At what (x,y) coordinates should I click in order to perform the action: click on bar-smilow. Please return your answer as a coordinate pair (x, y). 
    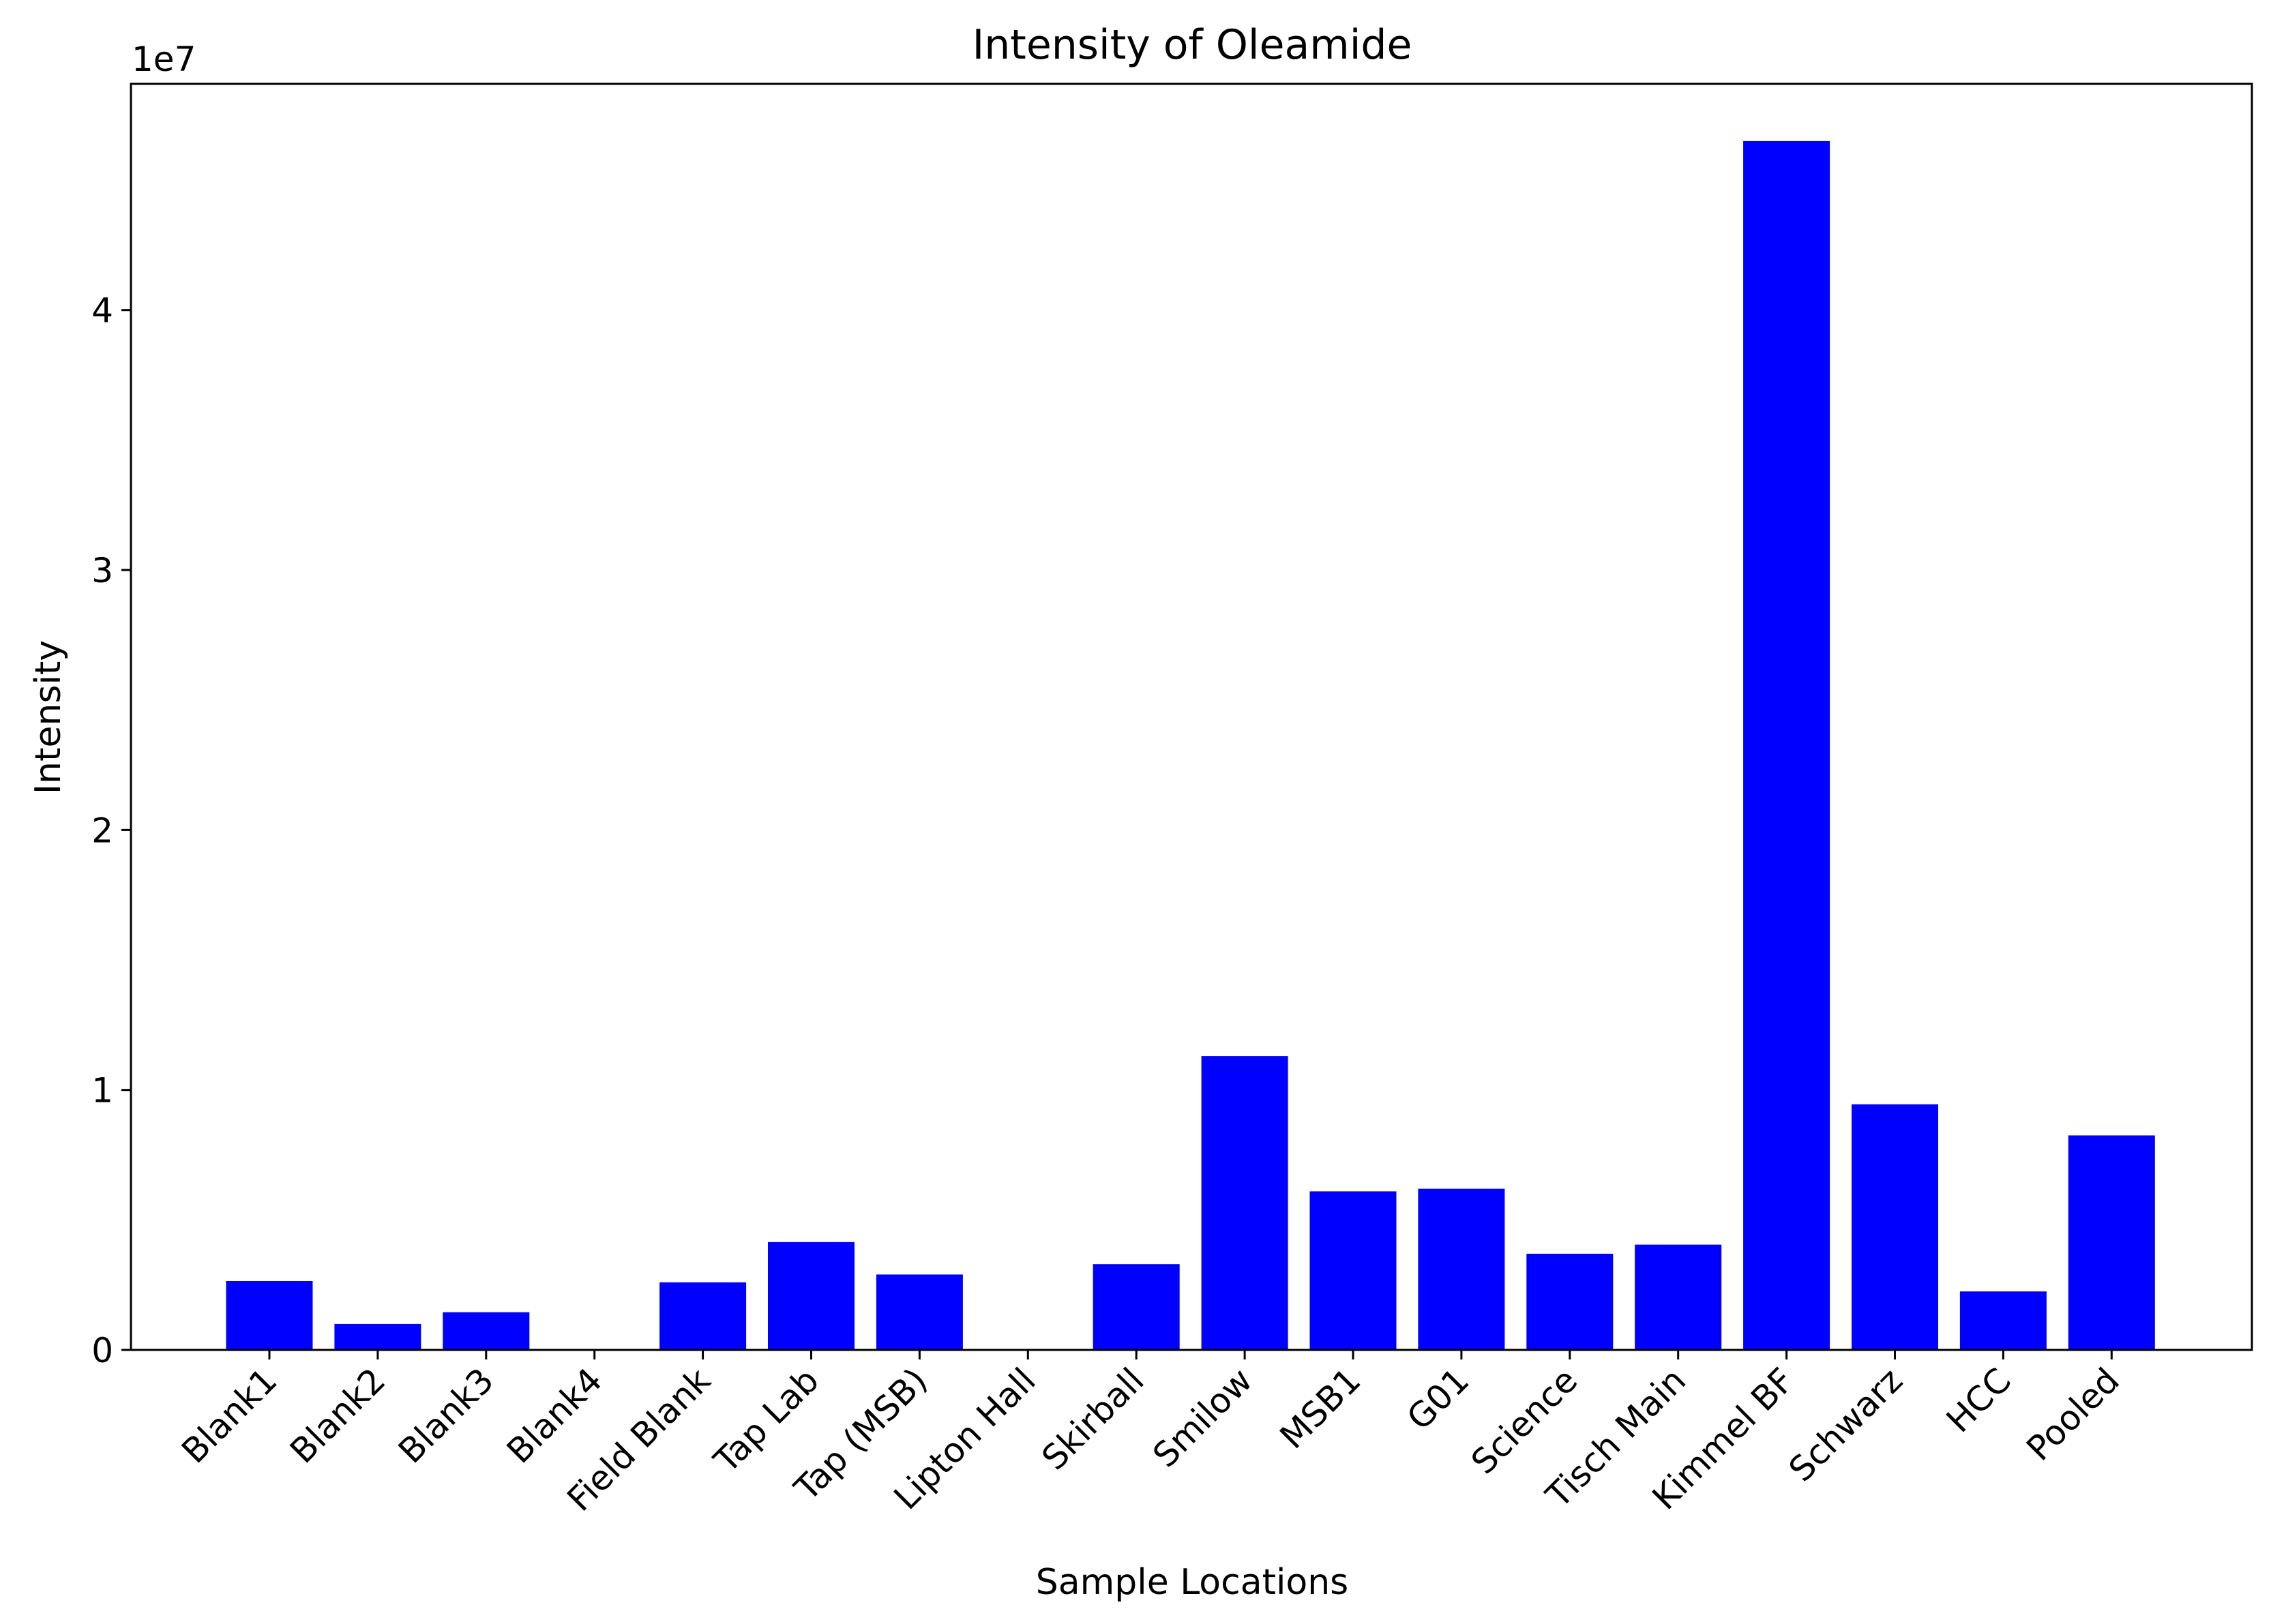
    Looking at the image, I should click on (1244, 1203).